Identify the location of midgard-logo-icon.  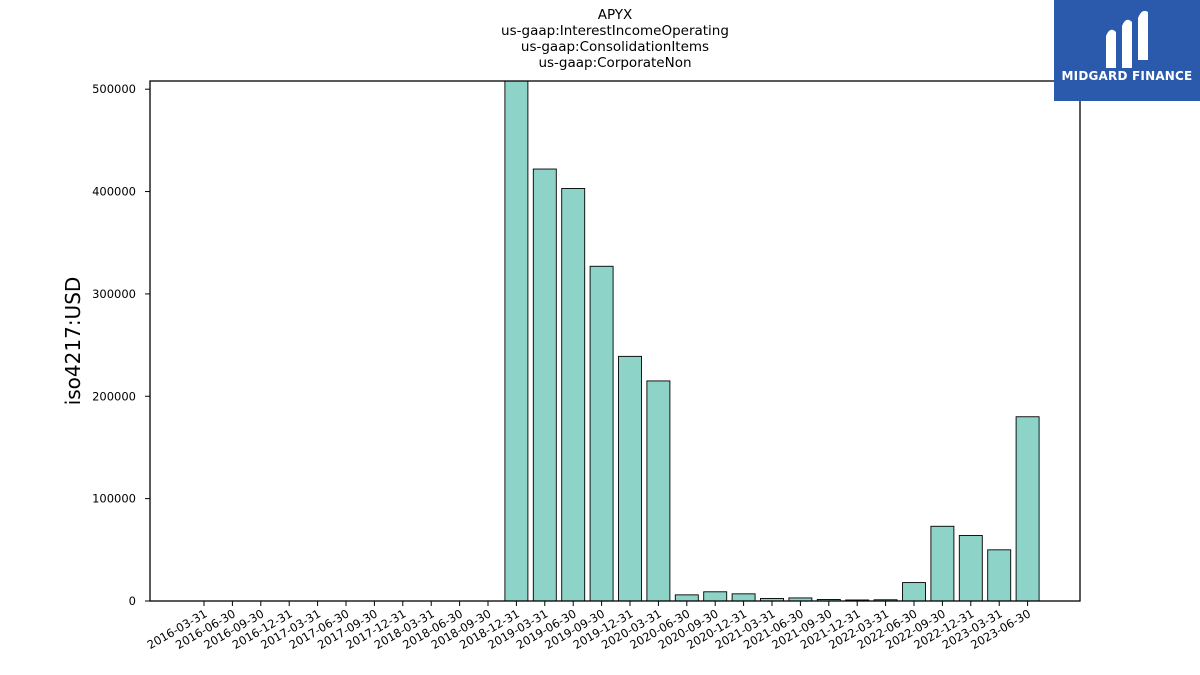
(1127, 39).